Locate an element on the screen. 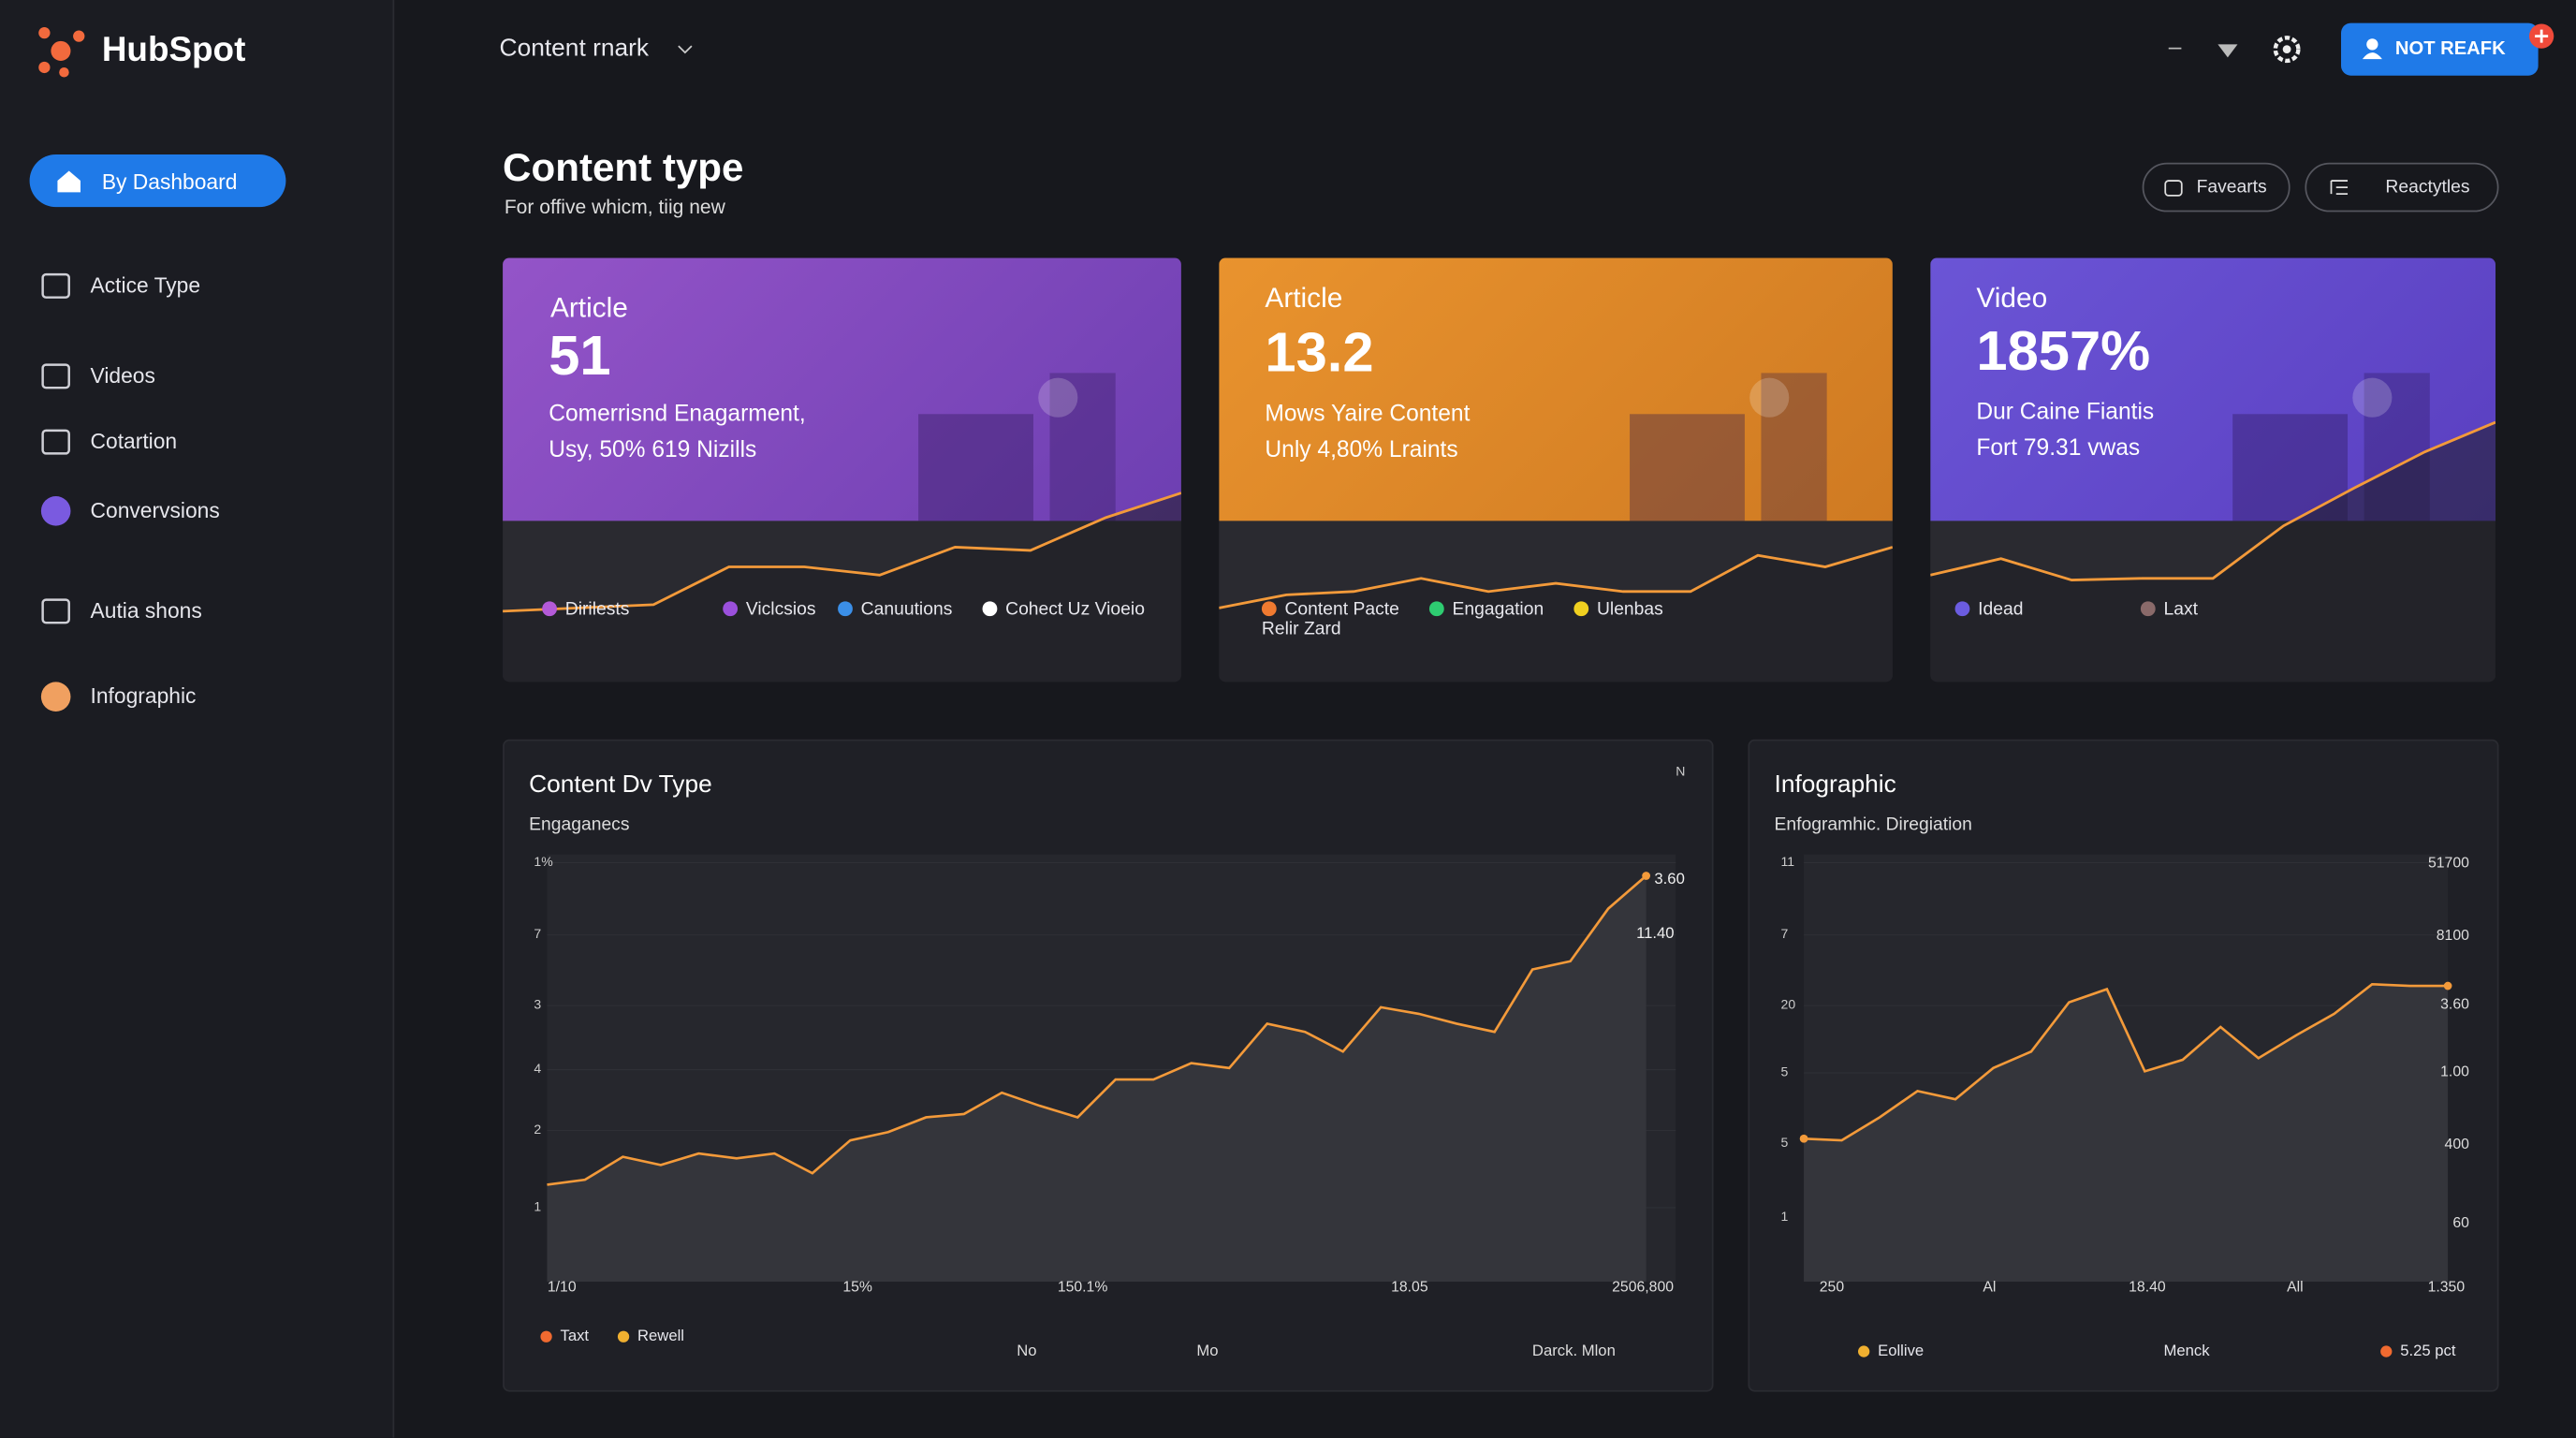  nav-item: Videos is located at coordinates (197, 376).